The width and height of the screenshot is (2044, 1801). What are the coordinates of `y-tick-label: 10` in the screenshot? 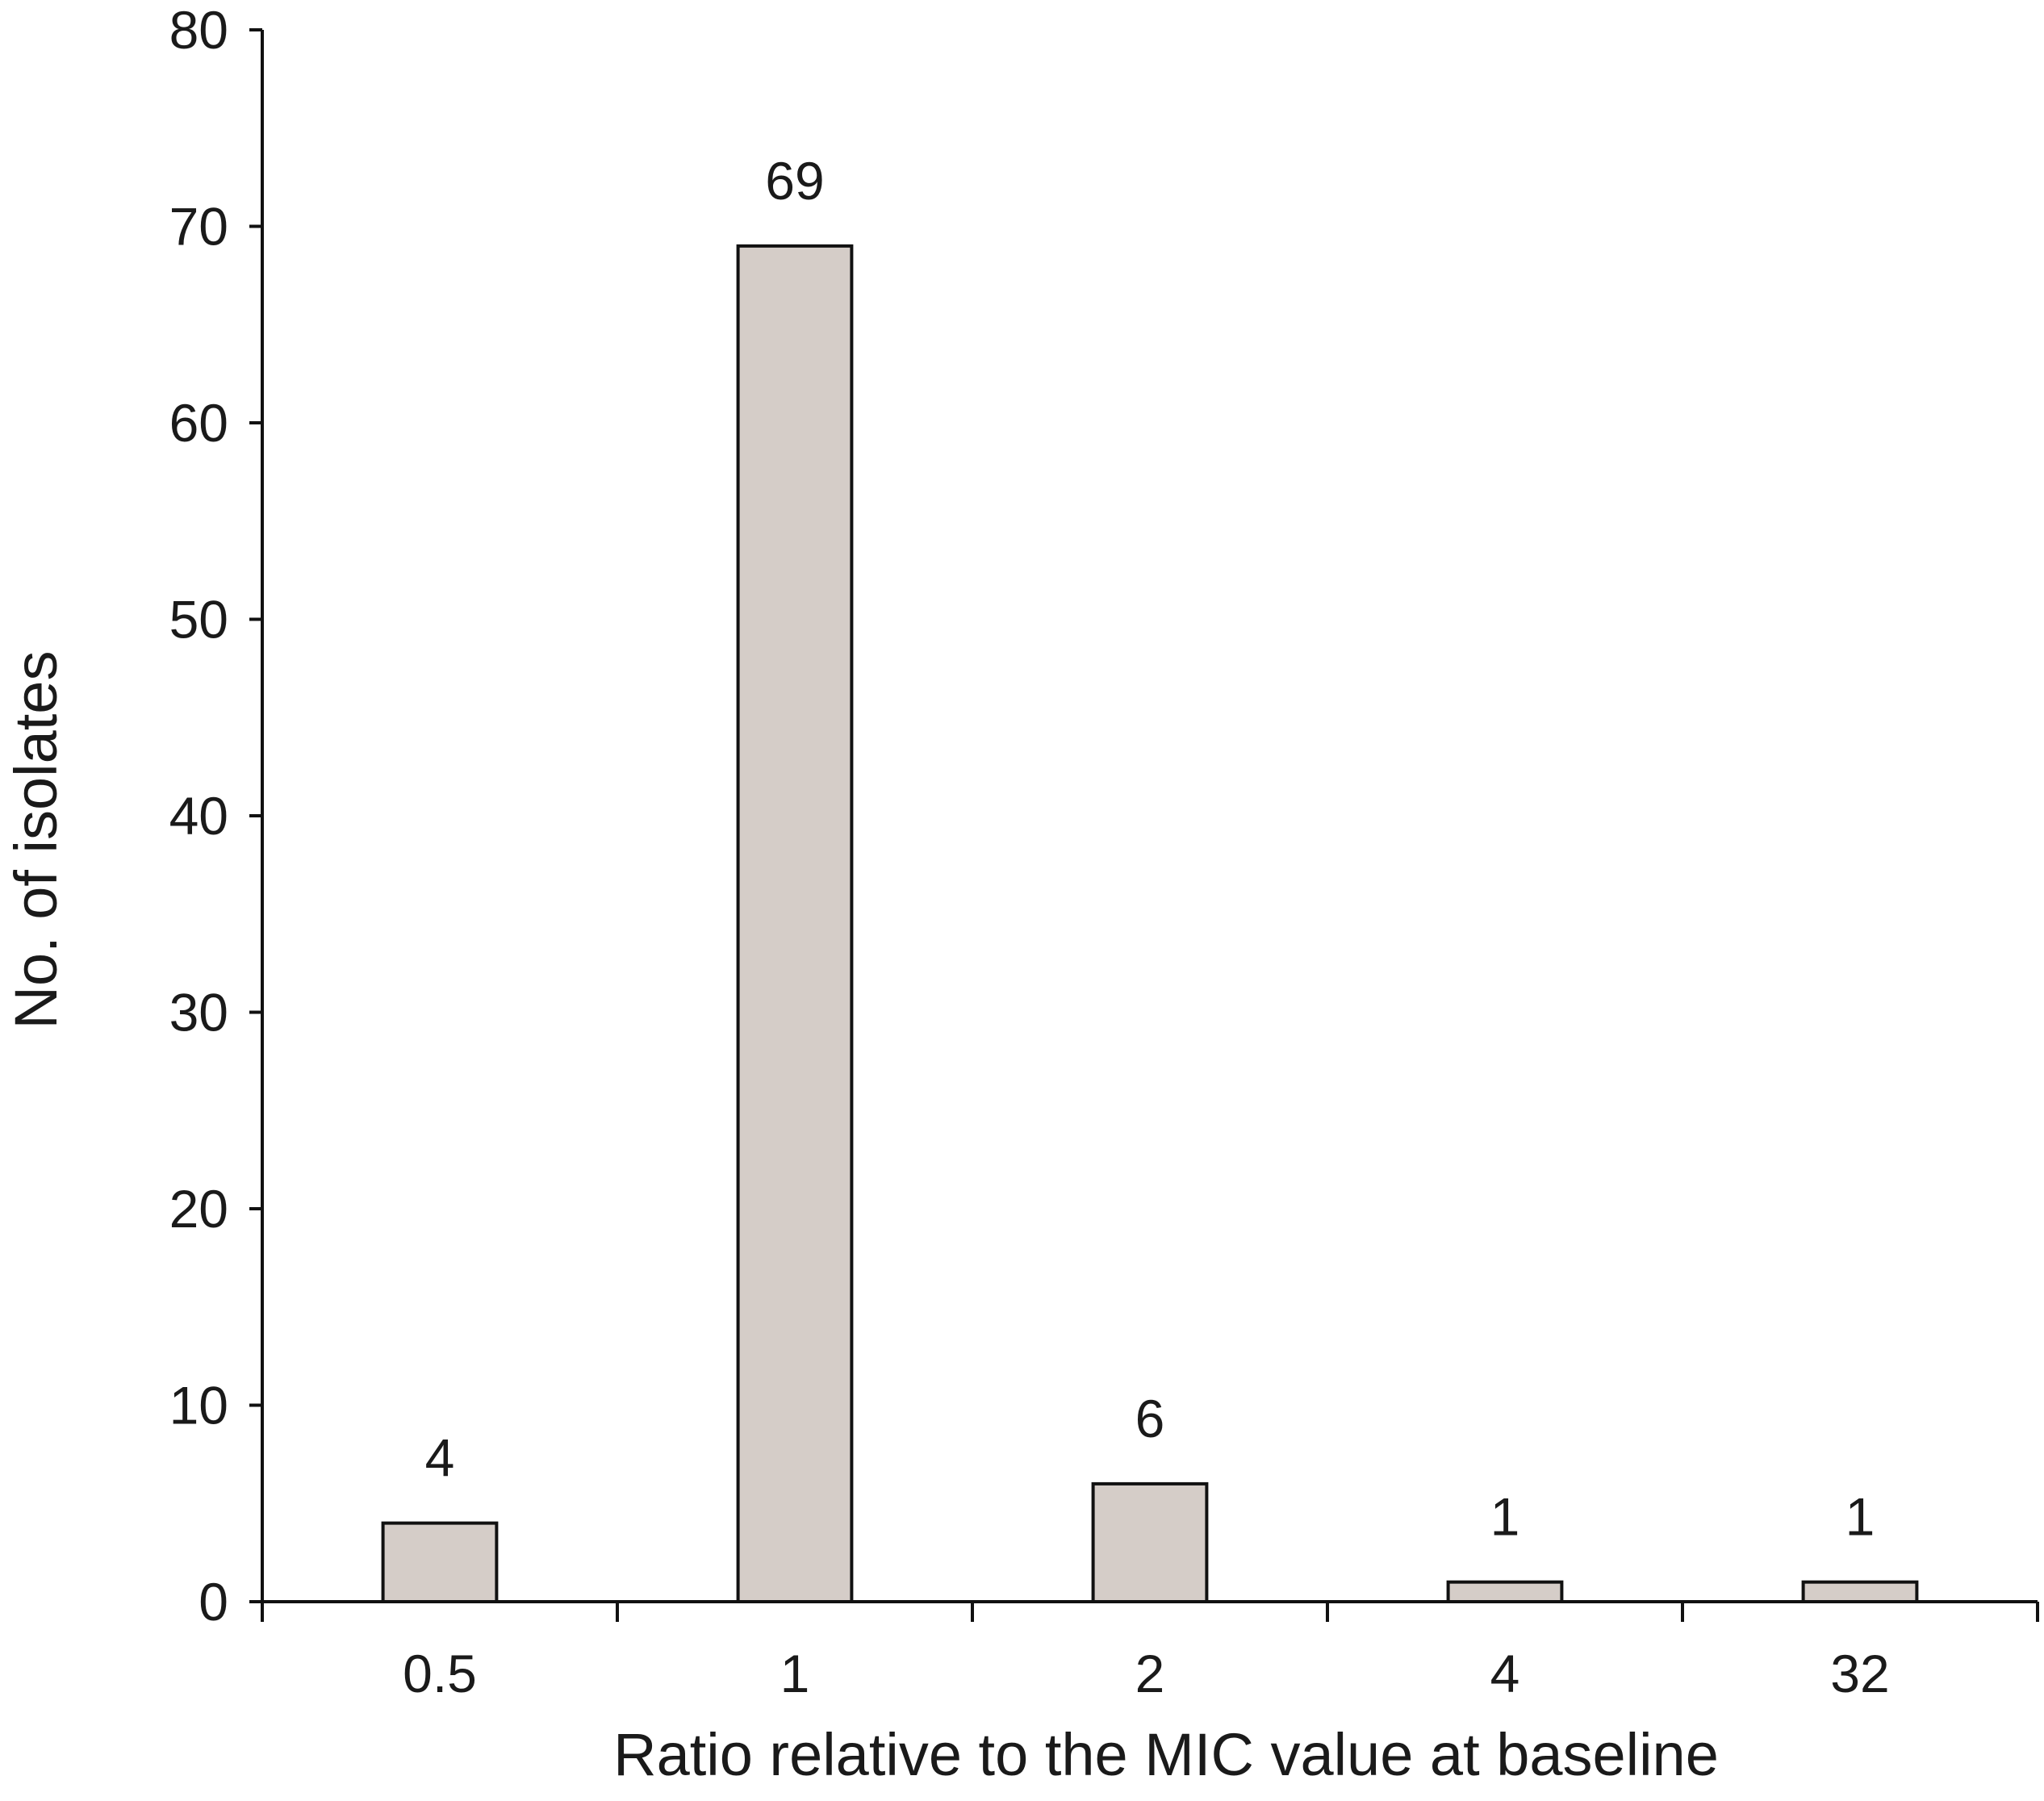 It's located at (198, 1405).